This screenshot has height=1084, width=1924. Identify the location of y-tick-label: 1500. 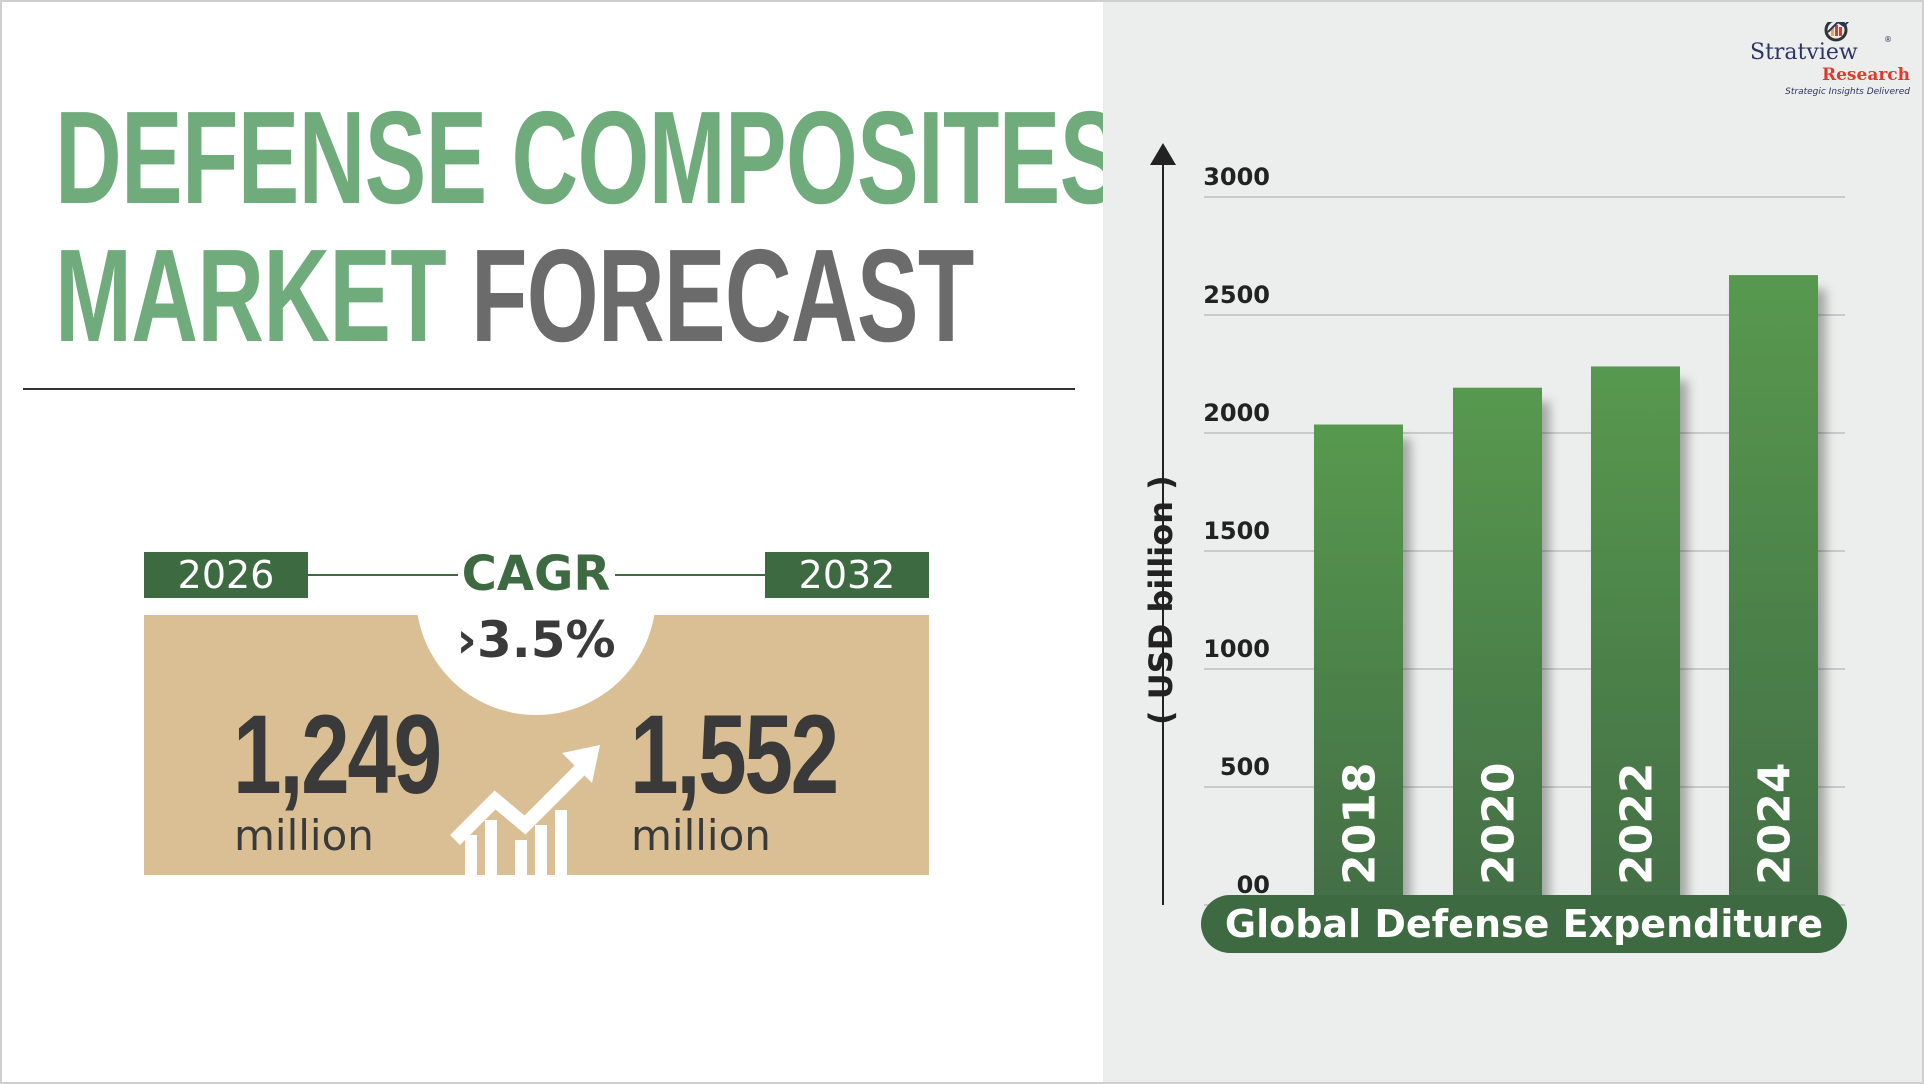
(1236, 531).